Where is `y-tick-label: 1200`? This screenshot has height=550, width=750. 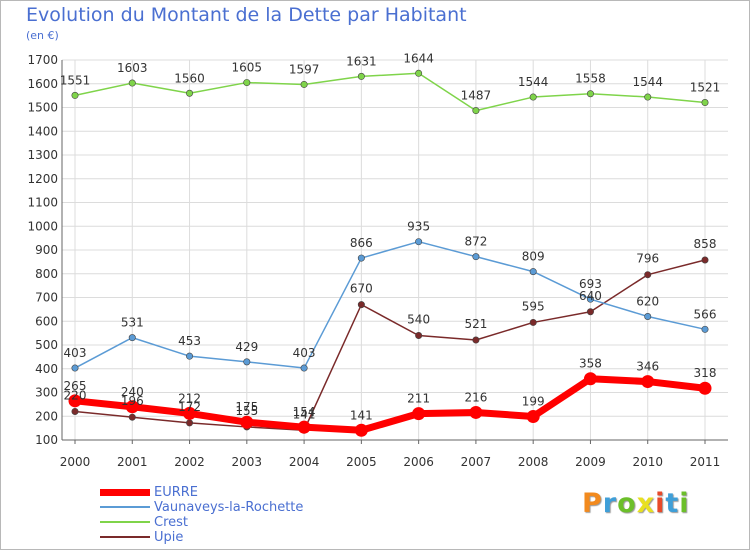 y-tick-label: 1200 is located at coordinates (42, 179).